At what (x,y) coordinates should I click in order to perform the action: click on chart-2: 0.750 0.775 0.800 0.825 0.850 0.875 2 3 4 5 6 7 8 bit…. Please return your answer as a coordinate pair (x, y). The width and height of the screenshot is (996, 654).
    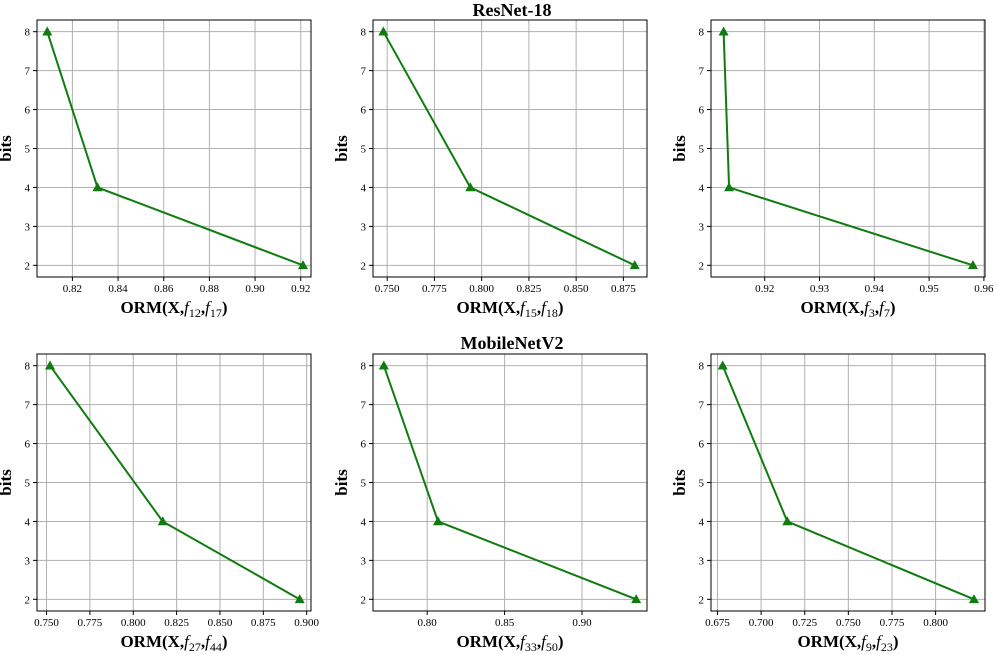
    Looking at the image, I should click on (490, 169).